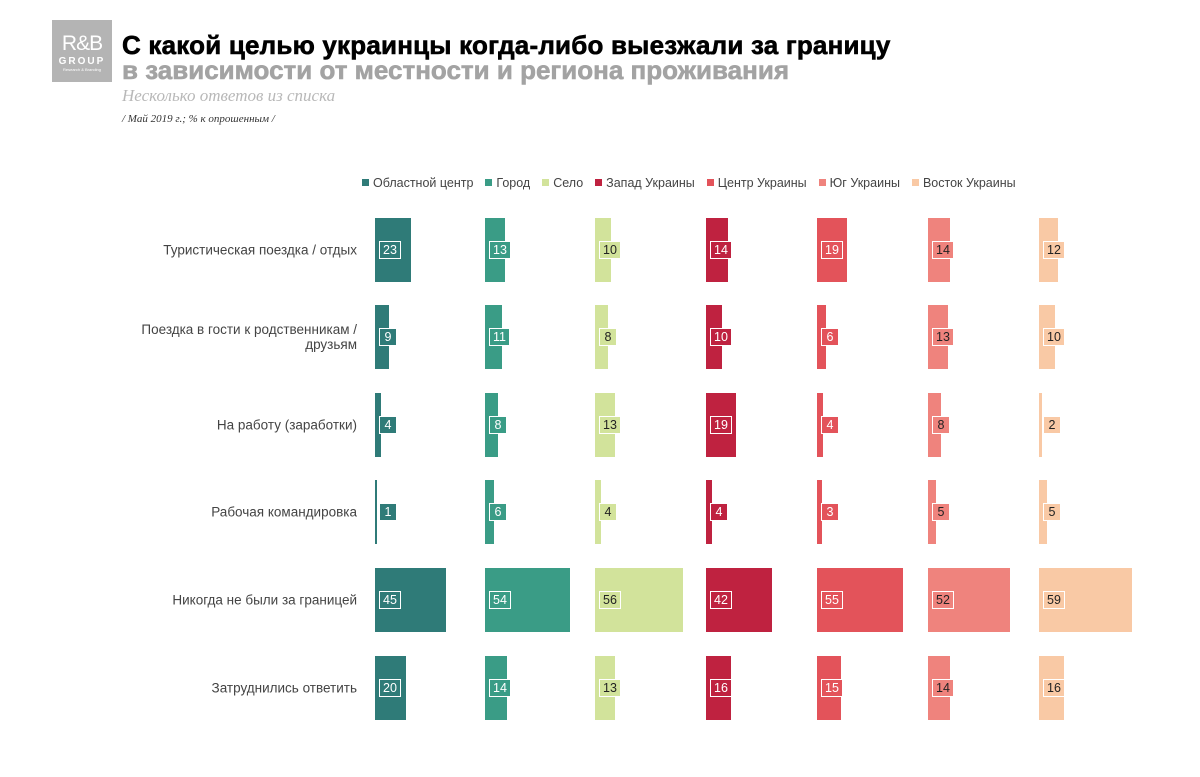 Image resolution: width=1200 pixels, height=777 pixels. Describe the element at coordinates (969, 183) in the screenshot. I see `legend-label: Восток Украины` at that location.